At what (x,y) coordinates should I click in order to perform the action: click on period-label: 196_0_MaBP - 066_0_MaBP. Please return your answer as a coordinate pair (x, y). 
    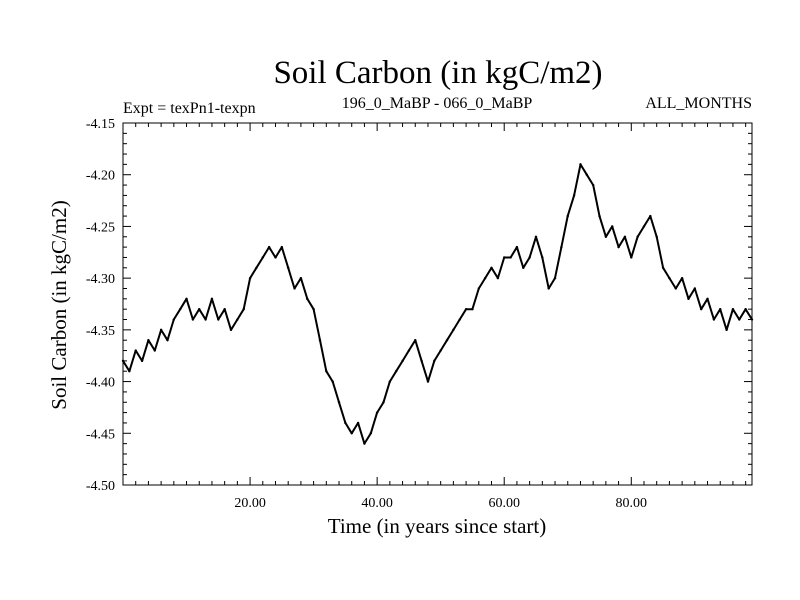
    Looking at the image, I should click on (437, 103).